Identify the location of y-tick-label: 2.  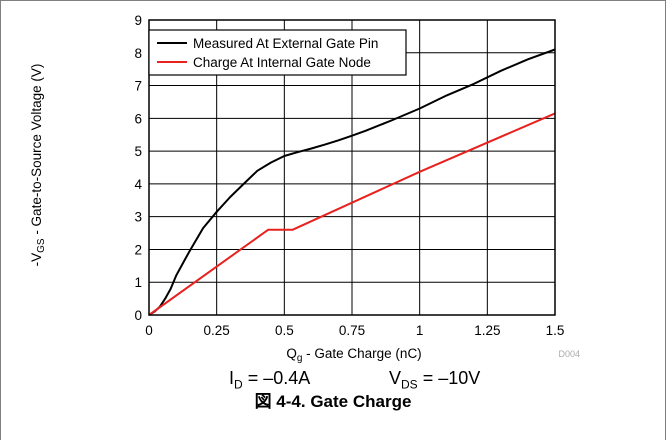
(138, 249).